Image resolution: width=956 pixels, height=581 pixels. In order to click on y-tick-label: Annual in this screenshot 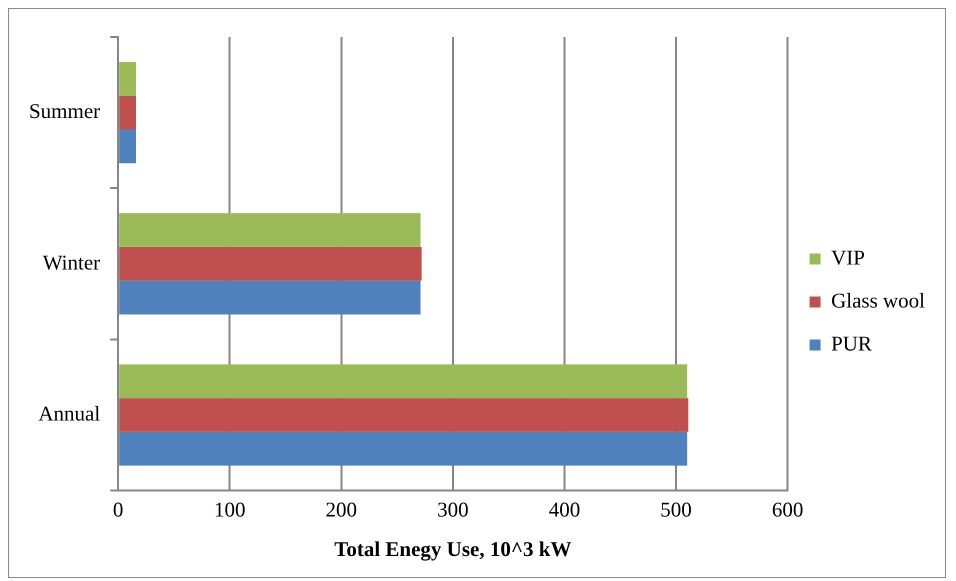, I will do `click(69, 414)`.